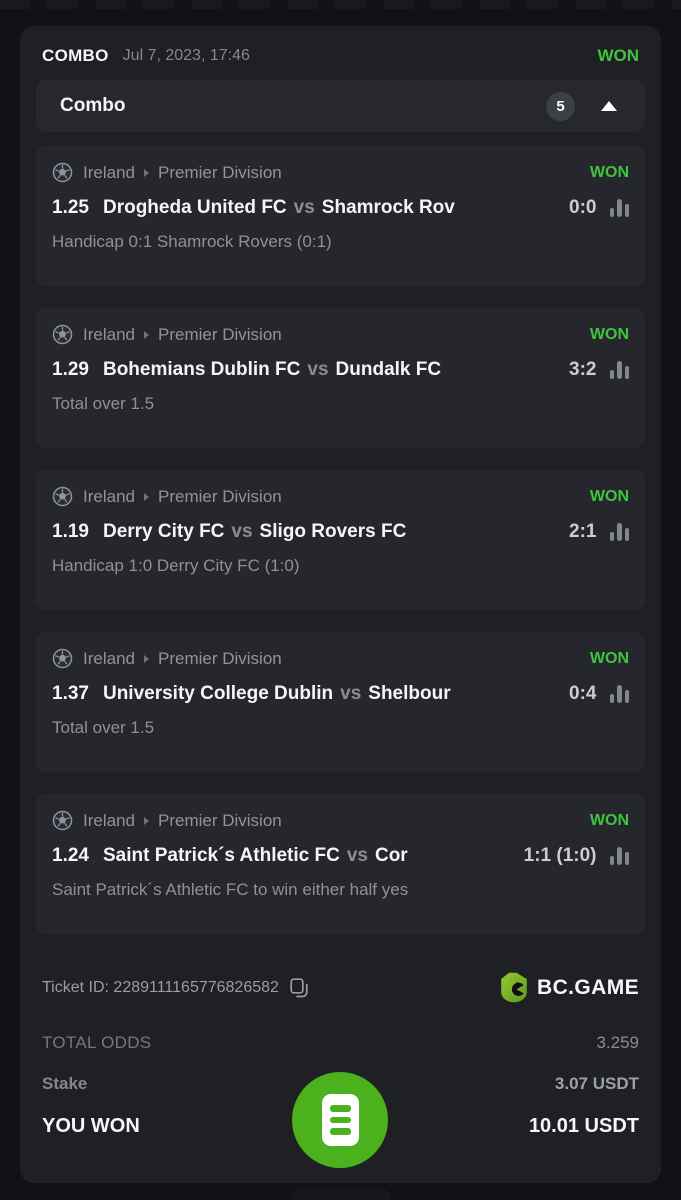 The image size is (681, 1200). I want to click on match-teams: Drogheda United FC vs Shamrock Rov, so click(331, 208).